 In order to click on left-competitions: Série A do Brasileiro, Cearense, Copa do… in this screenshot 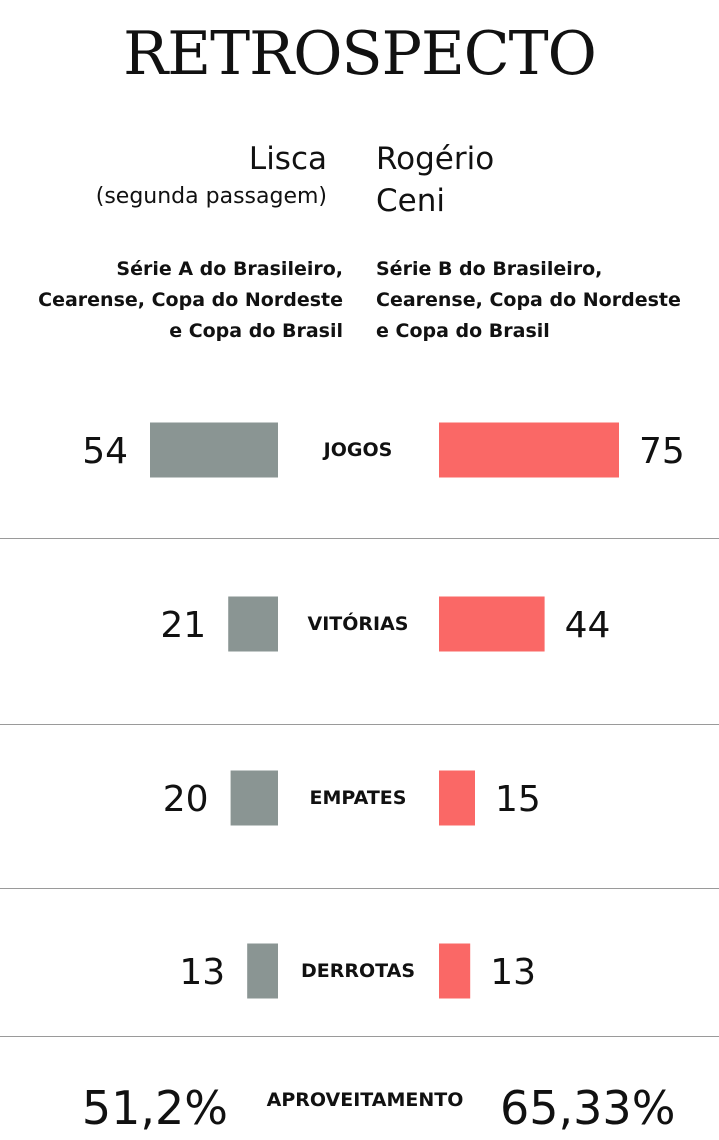, I will do `click(190, 300)`.